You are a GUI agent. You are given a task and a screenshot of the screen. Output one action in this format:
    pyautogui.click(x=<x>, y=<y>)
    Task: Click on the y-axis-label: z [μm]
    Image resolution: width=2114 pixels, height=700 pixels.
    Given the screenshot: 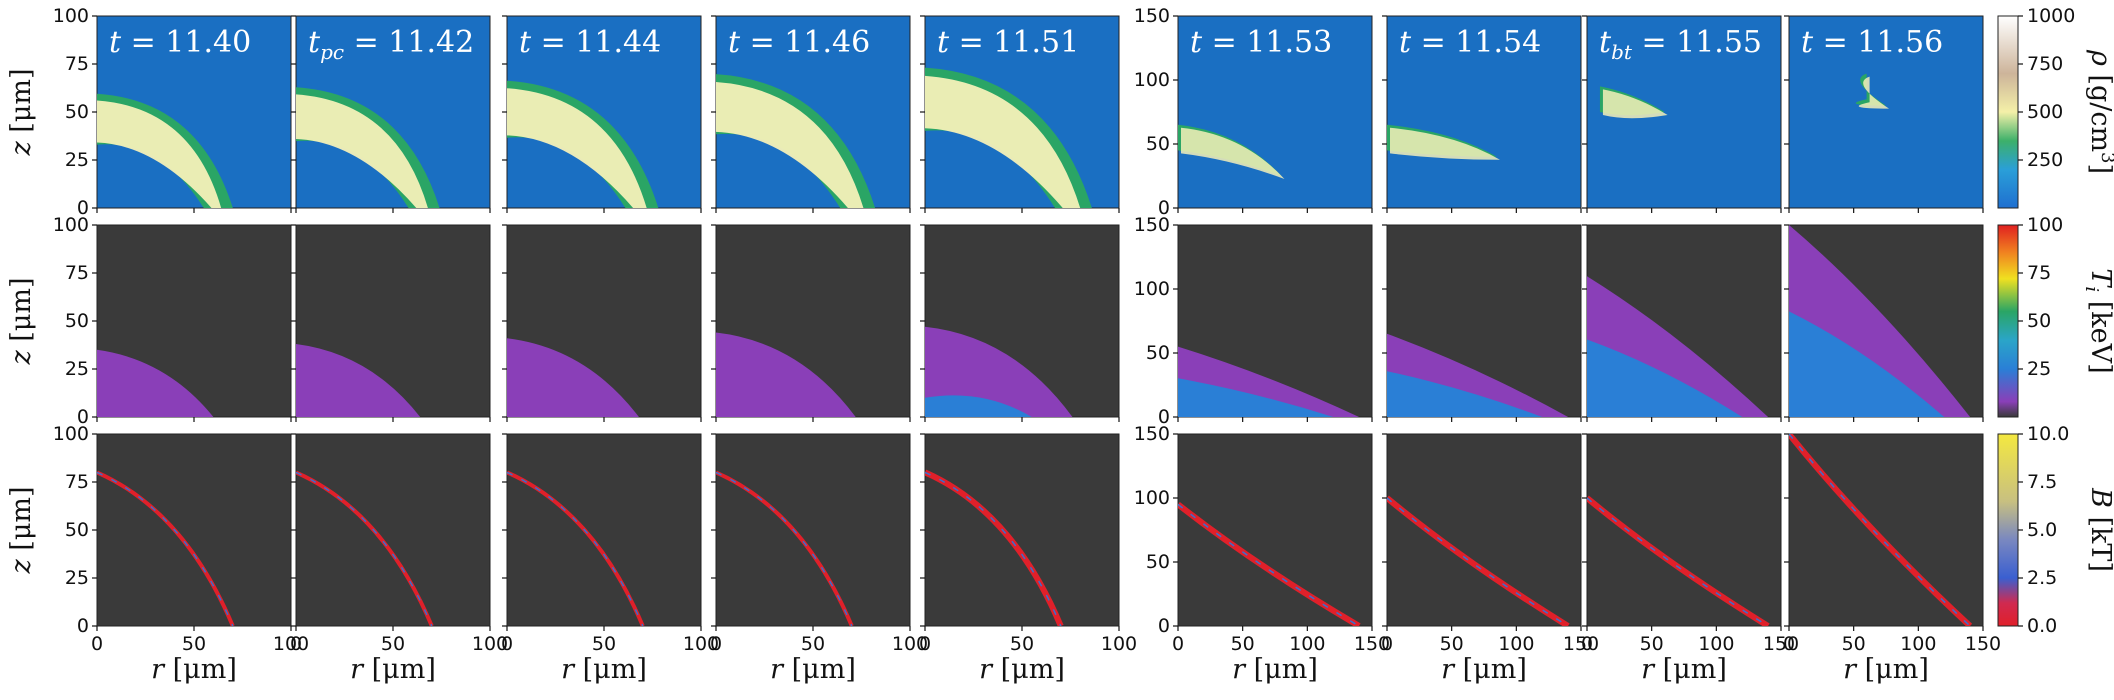 What is the action you would take?
    pyautogui.click(x=21, y=530)
    